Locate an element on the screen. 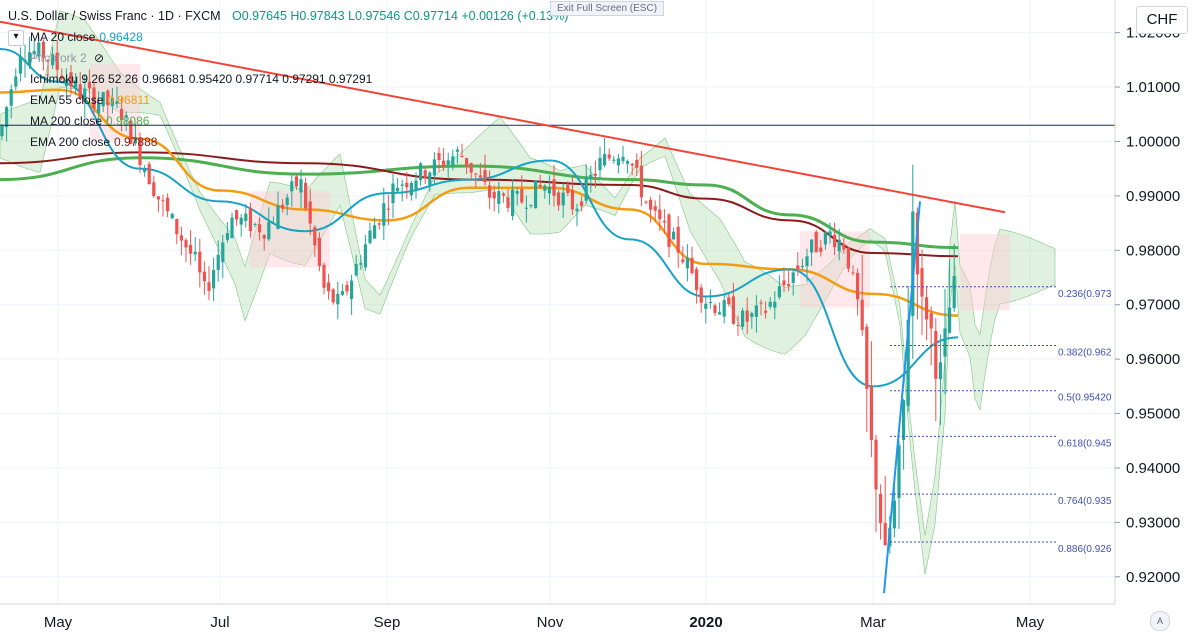  legend-row: ▾ MA 20 close 0.96428 is located at coordinates (288, 37).